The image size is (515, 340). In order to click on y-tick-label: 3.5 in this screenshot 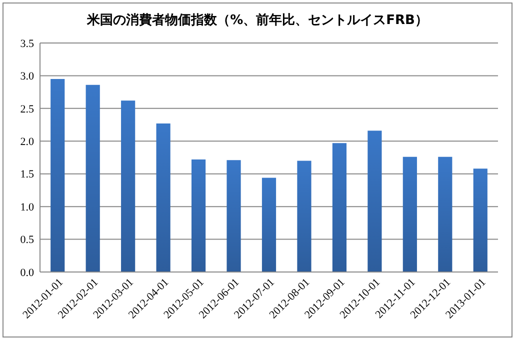, I will do `click(27, 44)`.